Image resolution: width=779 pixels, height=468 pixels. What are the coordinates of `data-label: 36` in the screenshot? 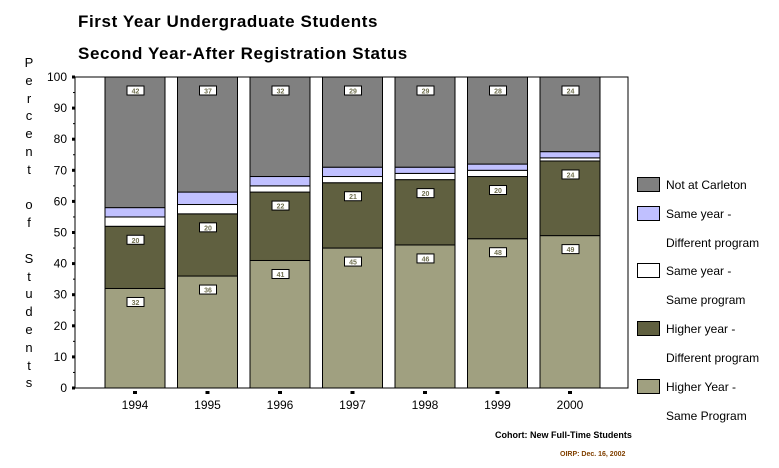 It's located at (208, 291).